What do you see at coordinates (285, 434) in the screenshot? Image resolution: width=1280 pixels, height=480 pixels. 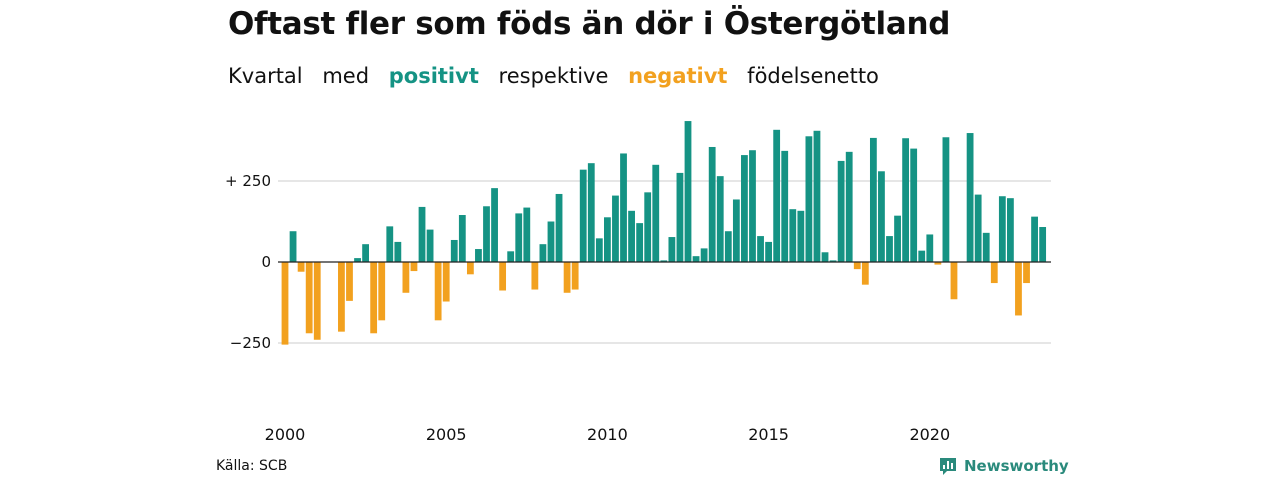 I see `x-tick-label: 2000` at bounding box center [285, 434].